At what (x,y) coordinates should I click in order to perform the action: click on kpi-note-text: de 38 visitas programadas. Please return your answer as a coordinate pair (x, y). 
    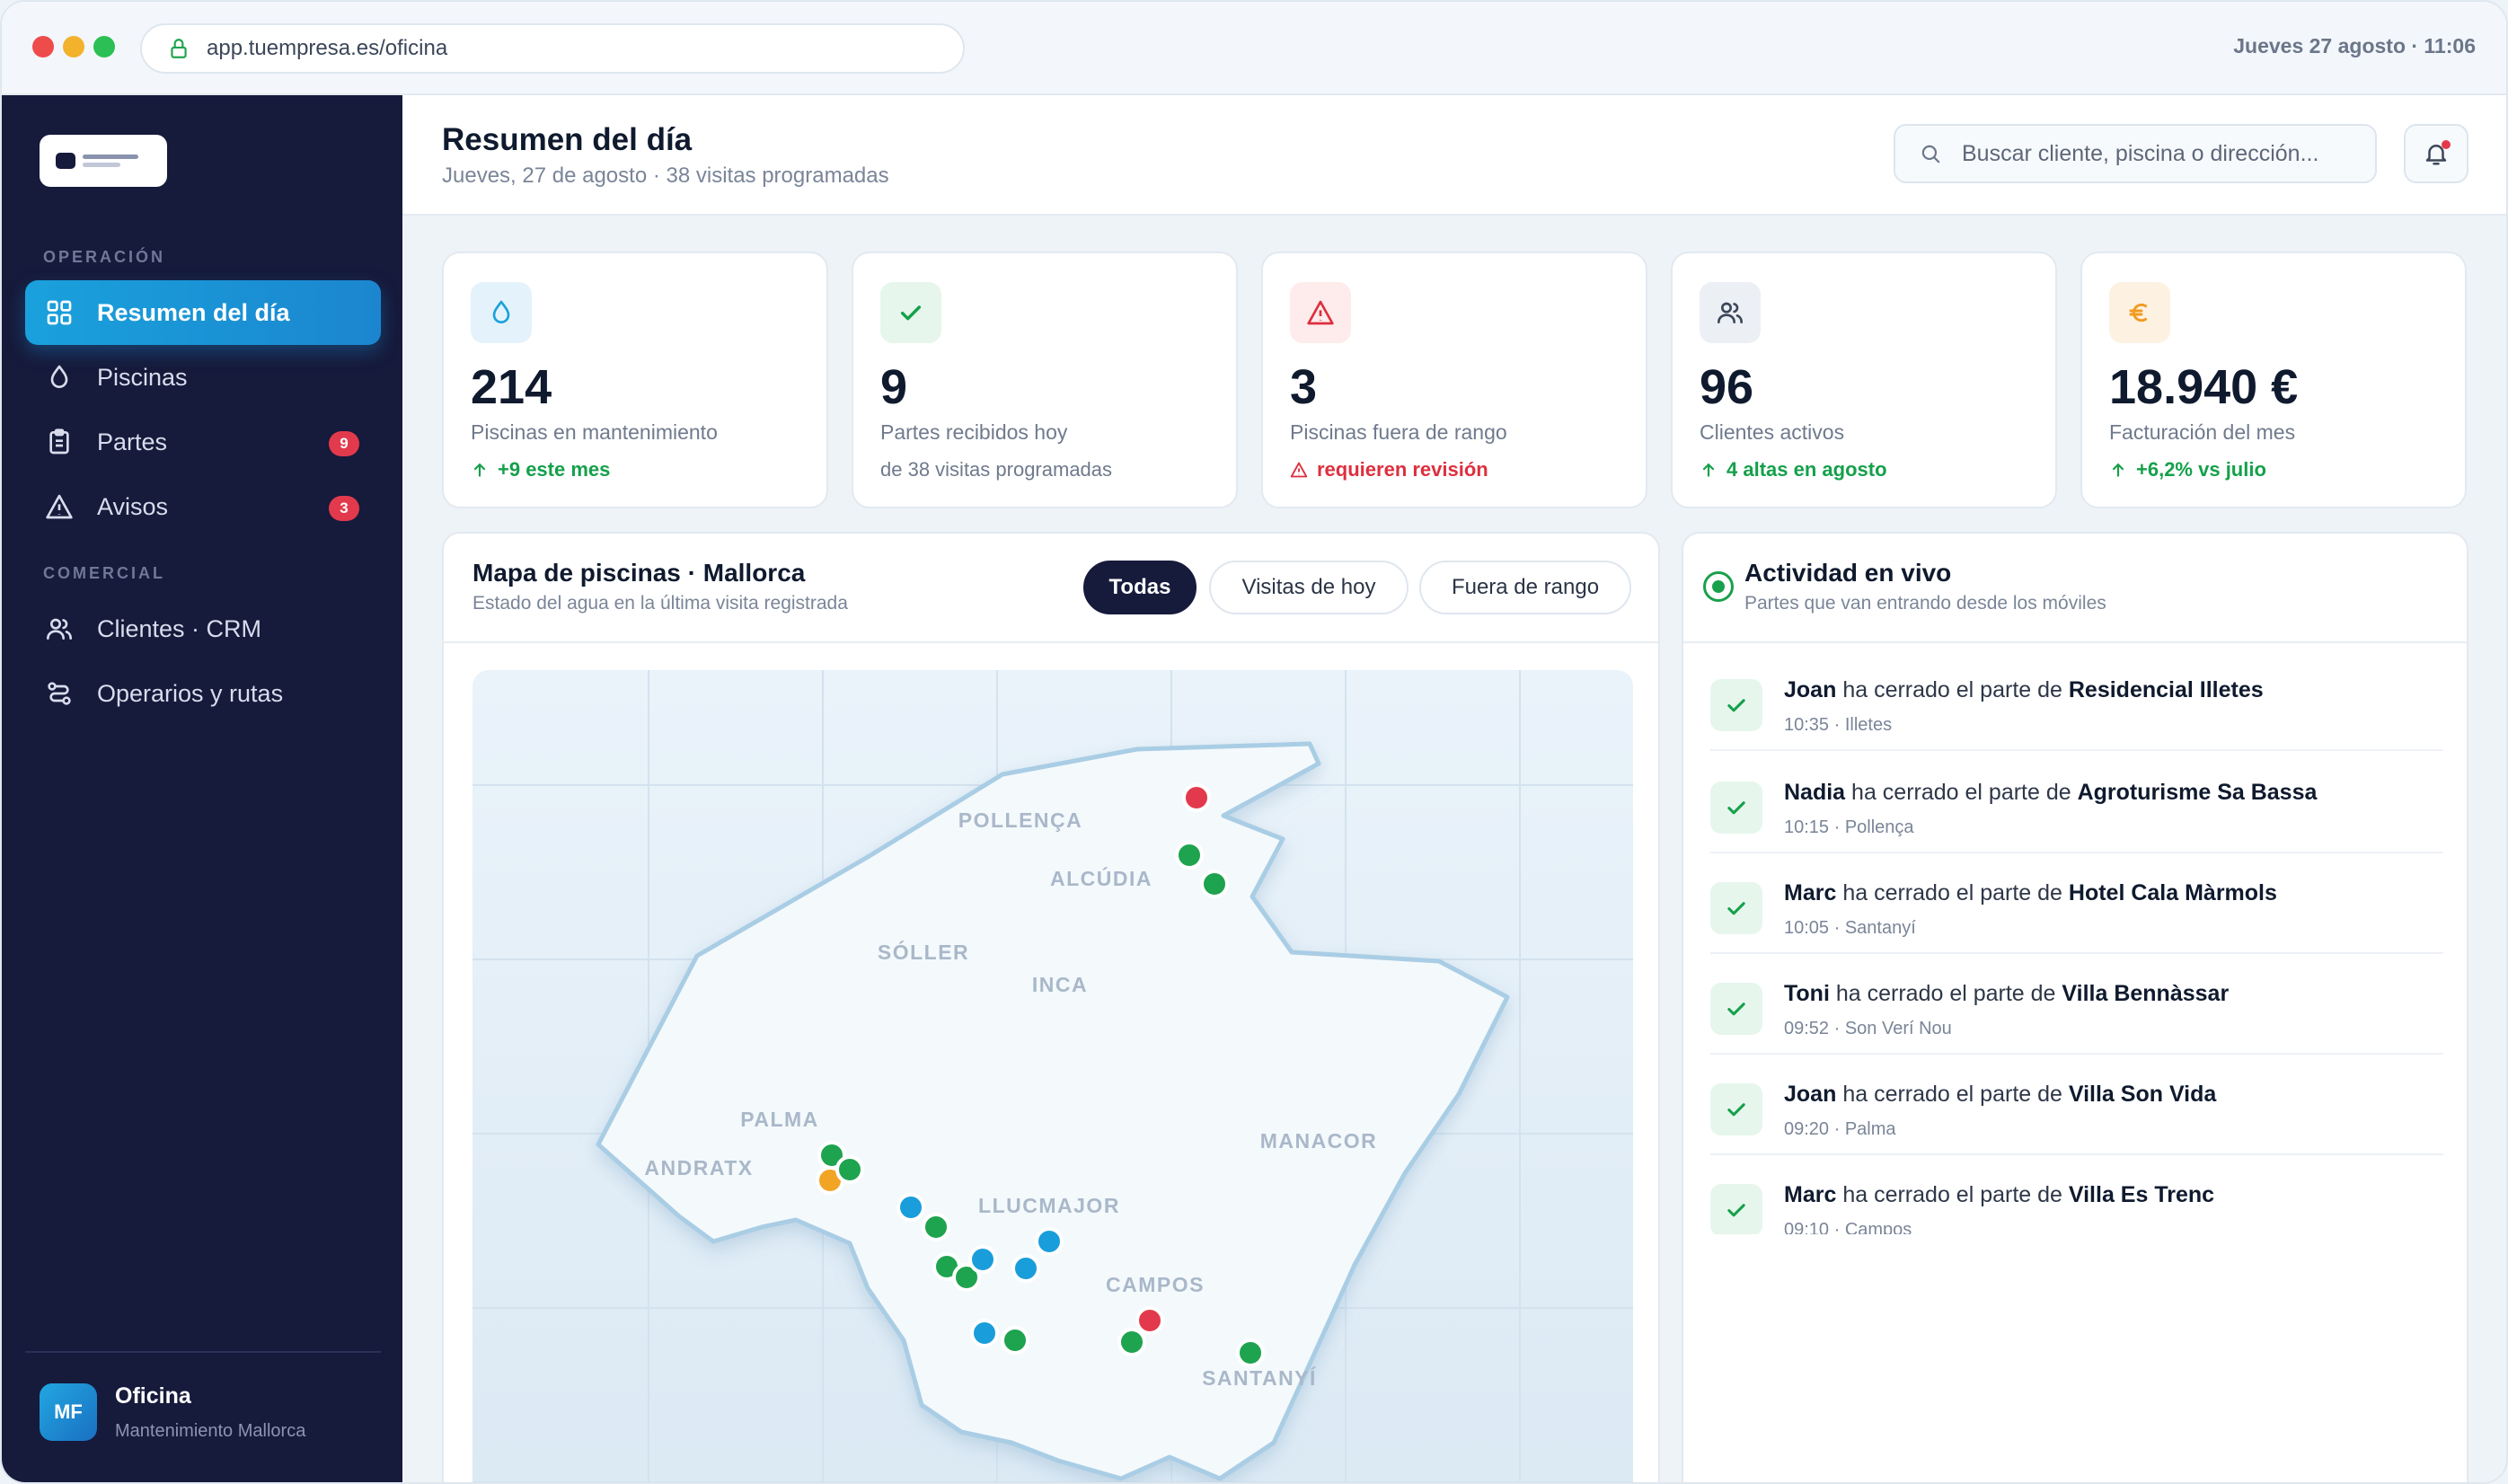
    Looking at the image, I should click on (997, 469).